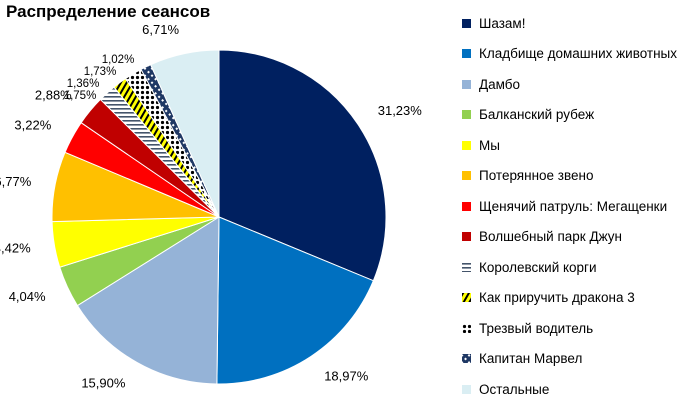  What do you see at coordinates (573, 206) in the screenshot?
I see `legend-label: Щенячий патруль: Мегащенки` at bounding box center [573, 206].